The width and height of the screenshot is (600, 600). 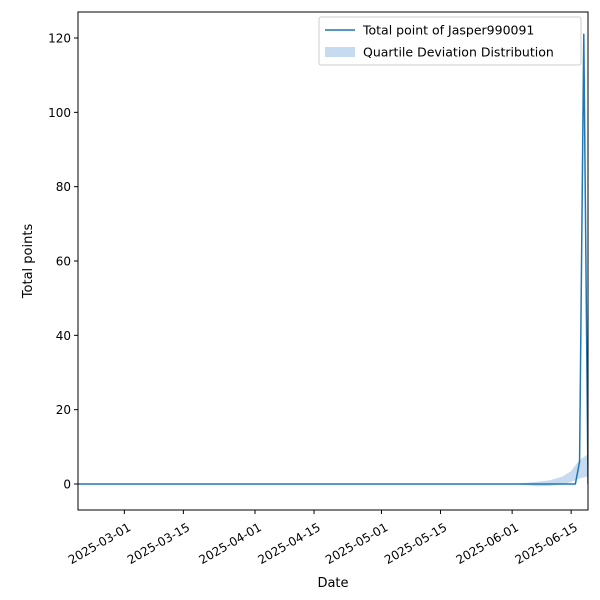 I want to click on y-tick-label: 0, so click(x=67, y=484).